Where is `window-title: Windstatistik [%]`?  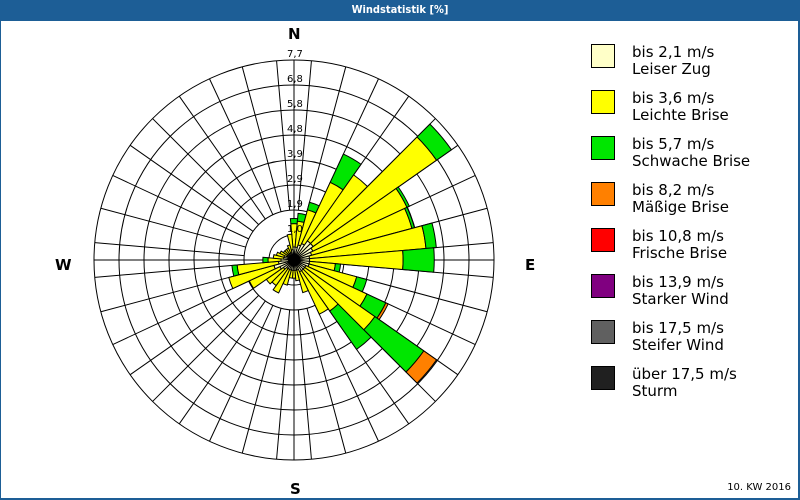 window-title: Windstatistik [%] is located at coordinates (400, 10).